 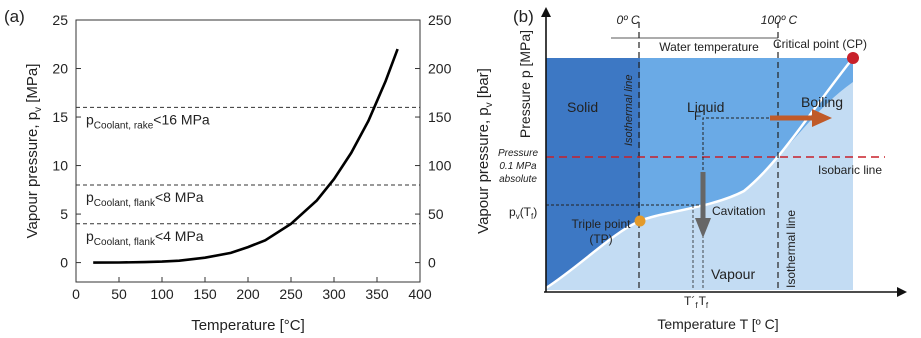 What do you see at coordinates (145, 199) in the screenshot?
I see `coolant-pressure-label: pCoolant, flank<8 MPa` at bounding box center [145, 199].